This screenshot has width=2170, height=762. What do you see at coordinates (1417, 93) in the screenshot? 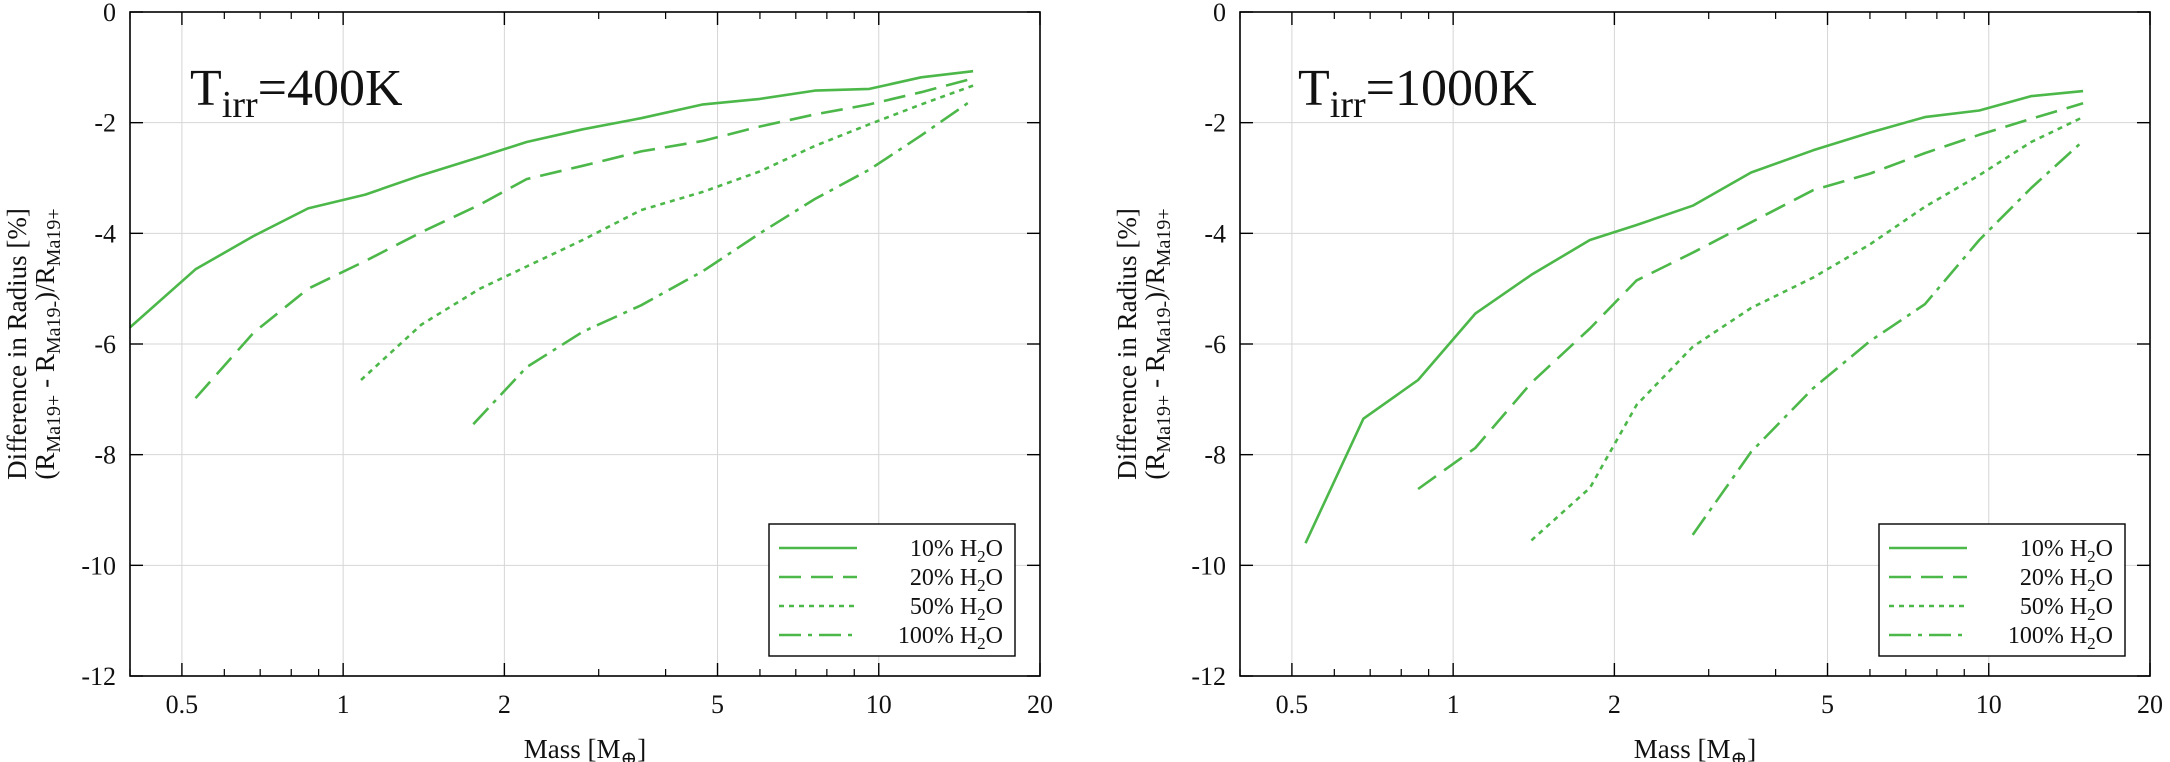
I see `chart-title: Tirr=1000K` at bounding box center [1417, 93].